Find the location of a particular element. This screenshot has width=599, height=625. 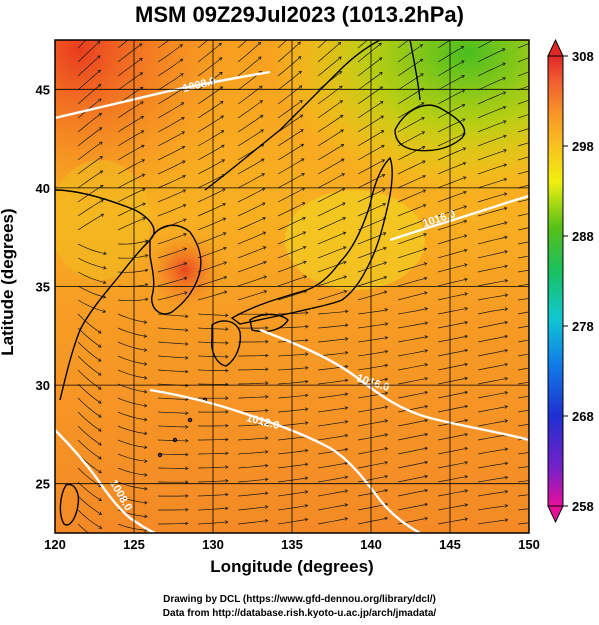

colorbar-tick-label: 298 is located at coordinates (583, 146).